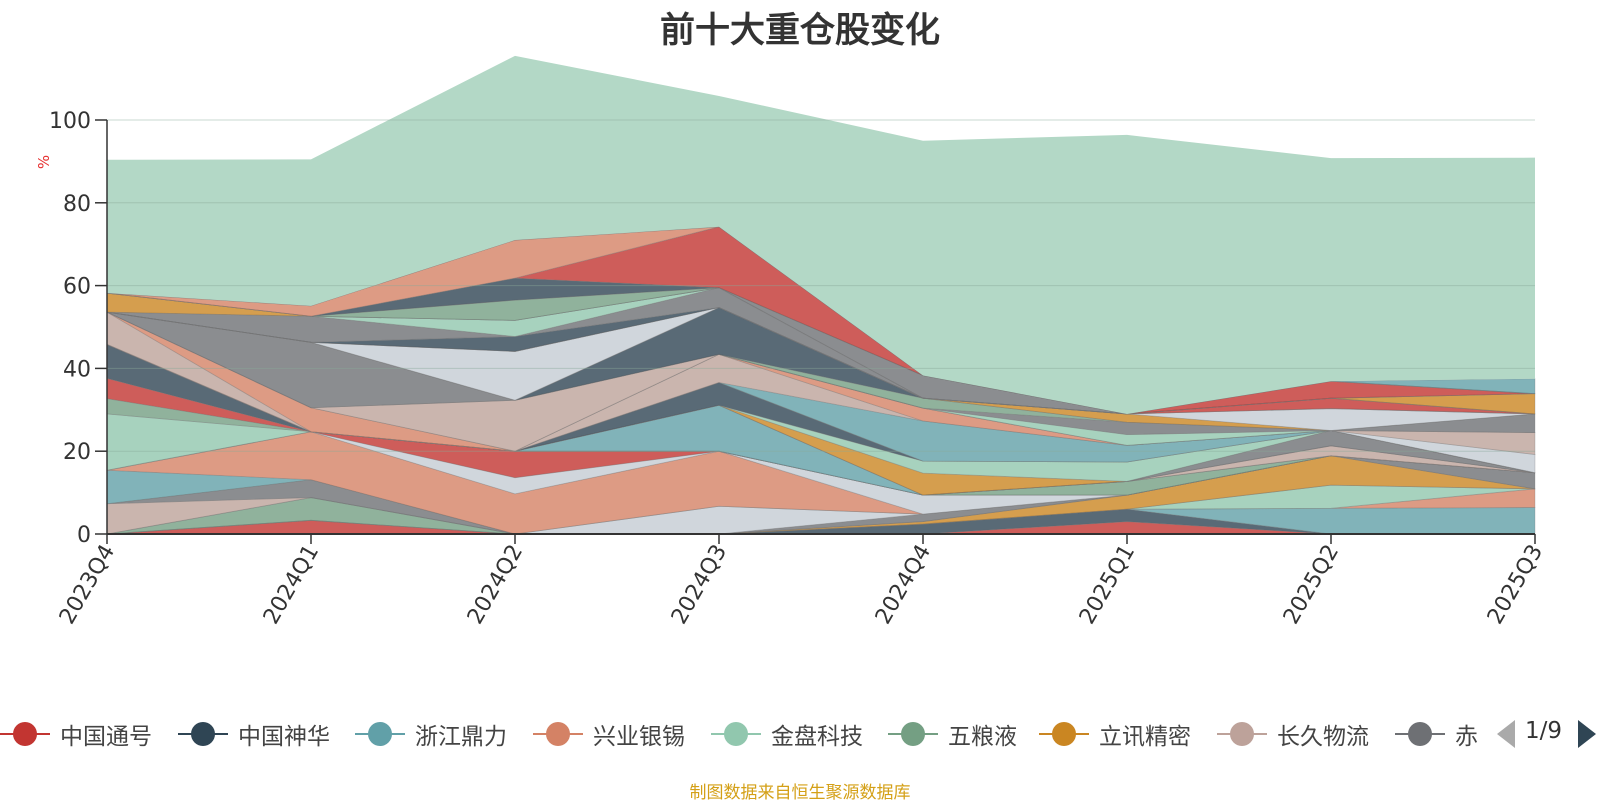 The width and height of the screenshot is (1600, 803). Describe the element at coordinates (495, 585) in the screenshot. I see `x-tick-label-2: 2024Q2` at that location.